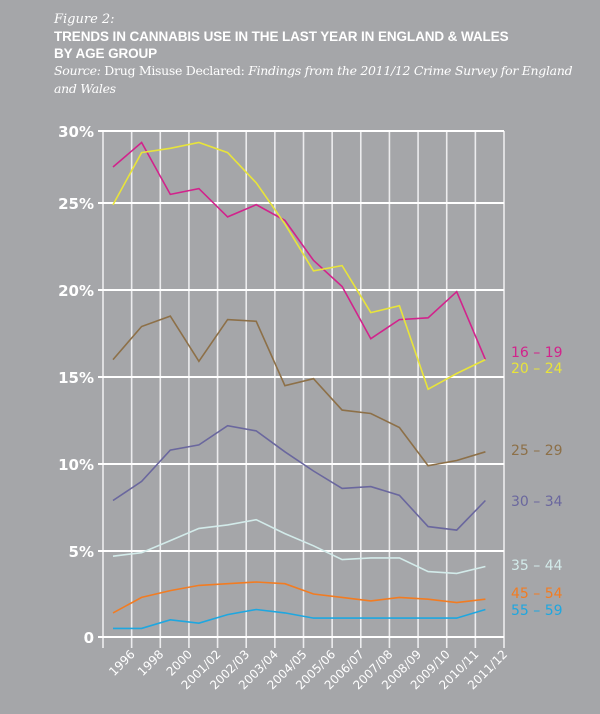  Describe the element at coordinates (84, 19) in the screenshot. I see `figure-label: Figure 2:` at that location.